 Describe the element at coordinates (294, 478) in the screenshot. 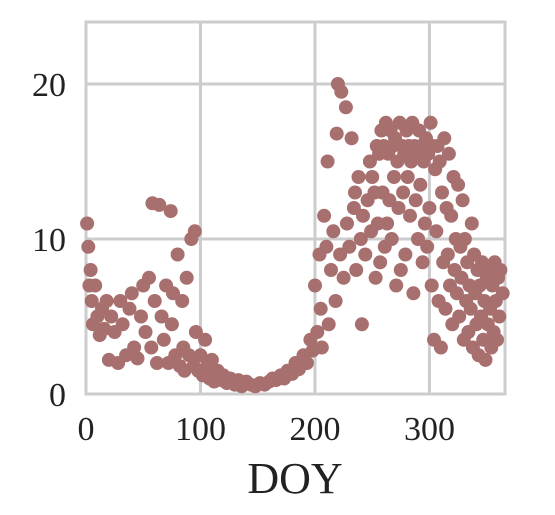

I see `x-axis-label: DOY` at that location.